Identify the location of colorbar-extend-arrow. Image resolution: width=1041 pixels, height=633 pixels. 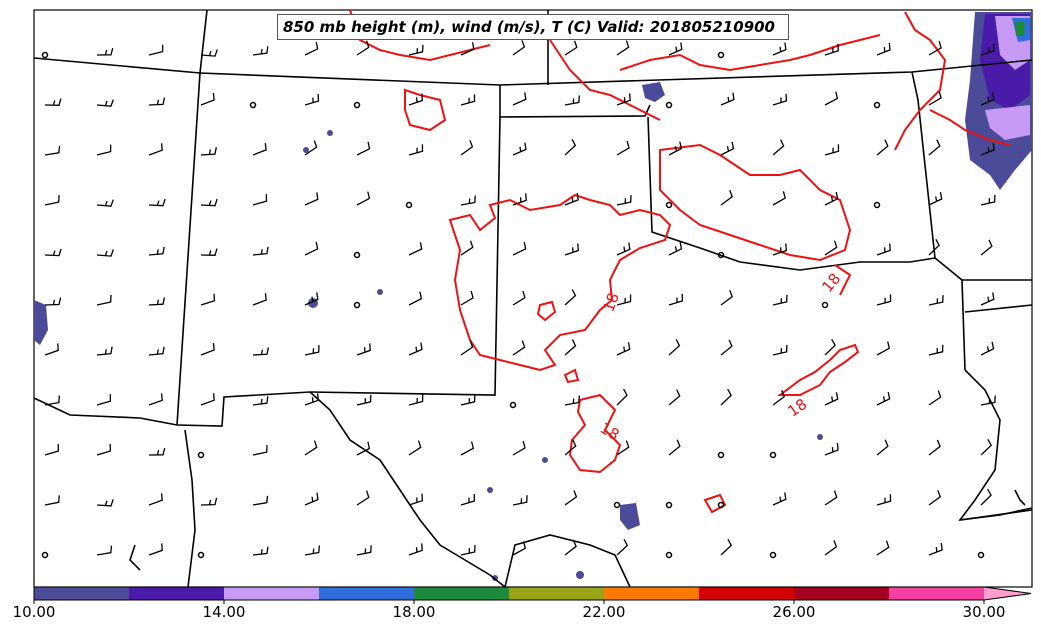
(1007, 593).